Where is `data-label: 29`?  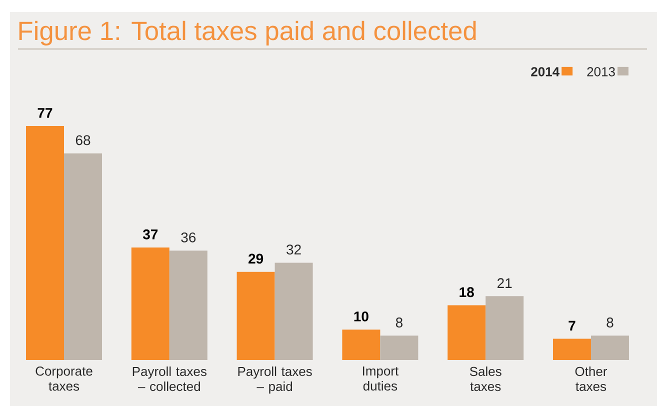 data-label: 29 is located at coordinates (256, 259).